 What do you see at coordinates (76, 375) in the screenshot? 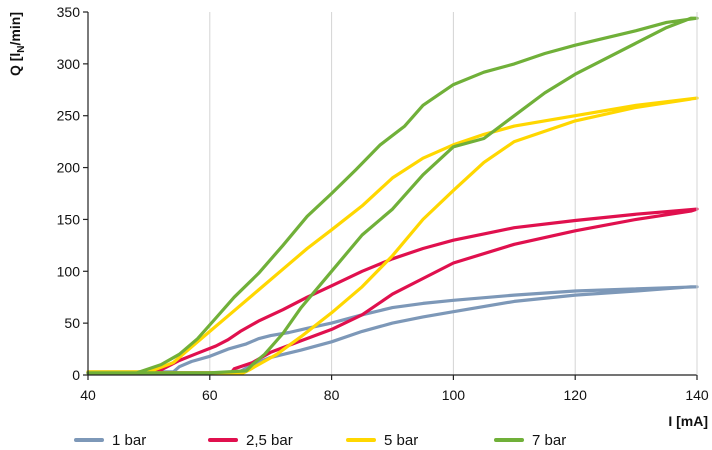
I see `y-tick-label: 0` at bounding box center [76, 375].